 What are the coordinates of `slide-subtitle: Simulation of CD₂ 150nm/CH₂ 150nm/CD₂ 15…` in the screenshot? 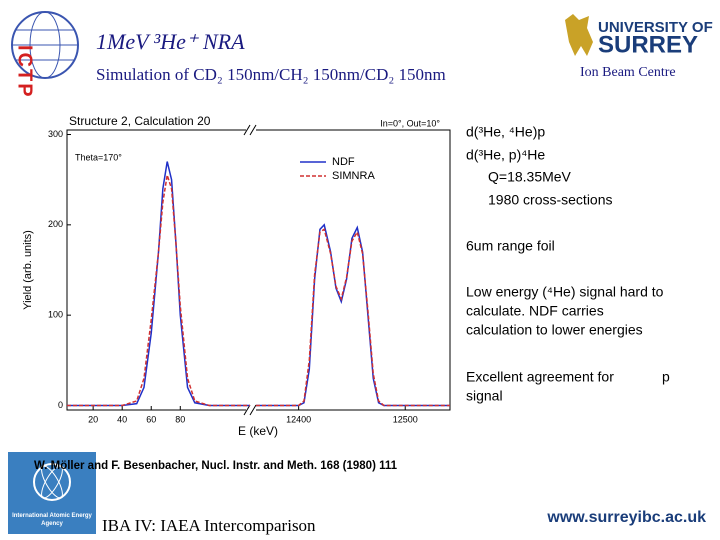 It's located at (271, 74).